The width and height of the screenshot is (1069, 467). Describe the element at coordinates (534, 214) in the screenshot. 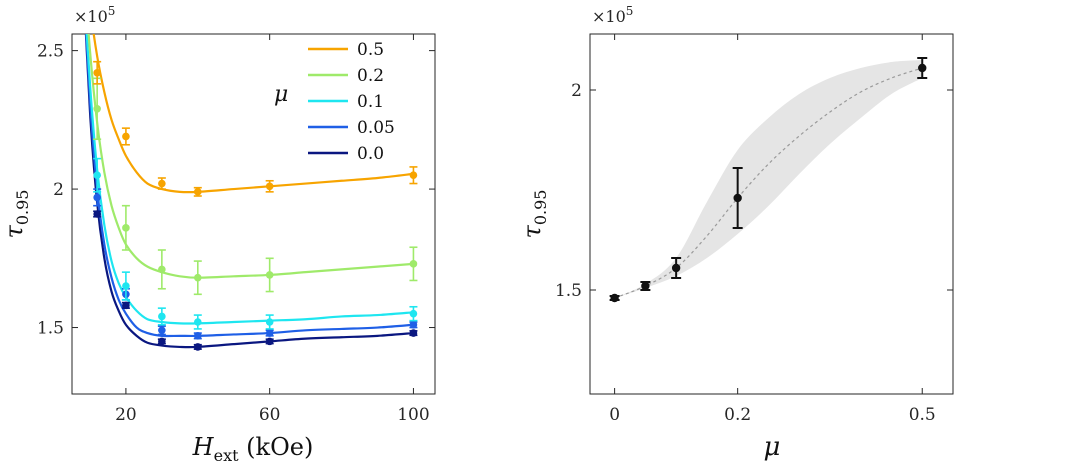

I see `right-y-axis-label: τ0.95` at that location.